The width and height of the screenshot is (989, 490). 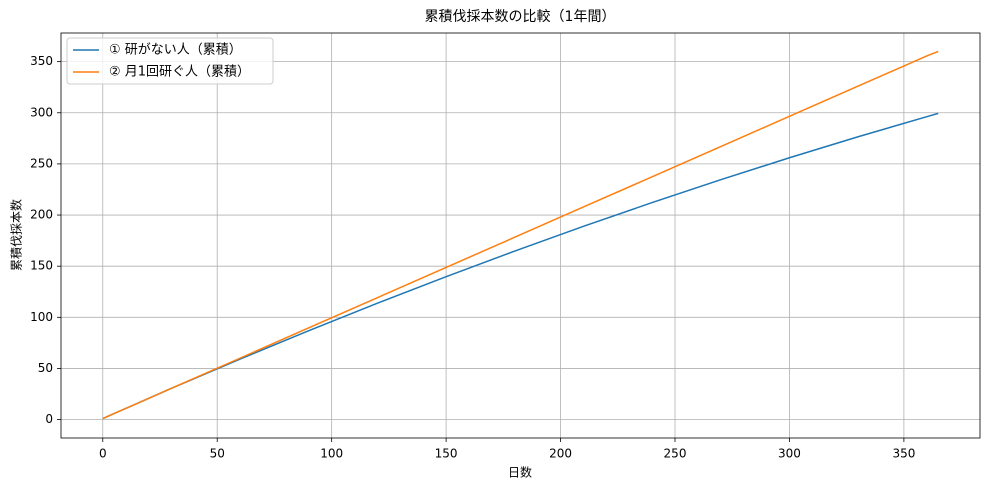 I want to click on x-axis-label: 日数, so click(x=520, y=472).